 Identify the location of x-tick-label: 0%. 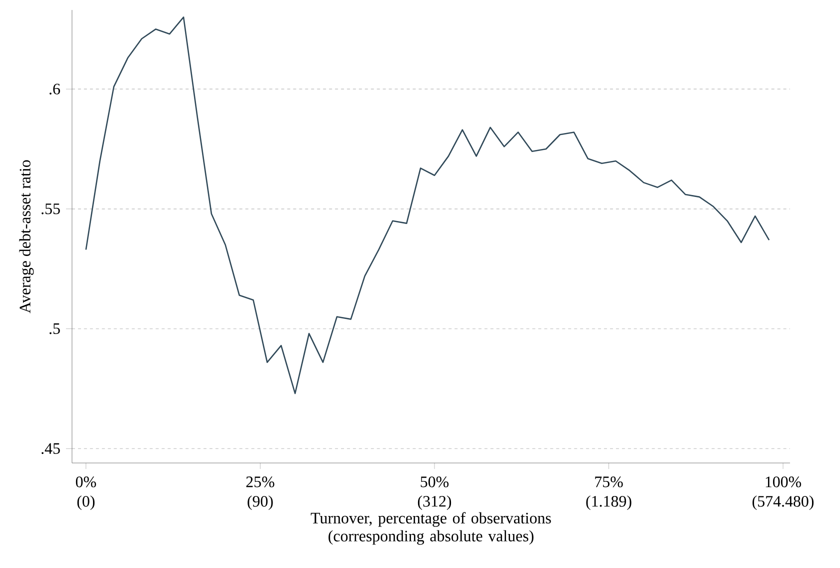
(86, 482).